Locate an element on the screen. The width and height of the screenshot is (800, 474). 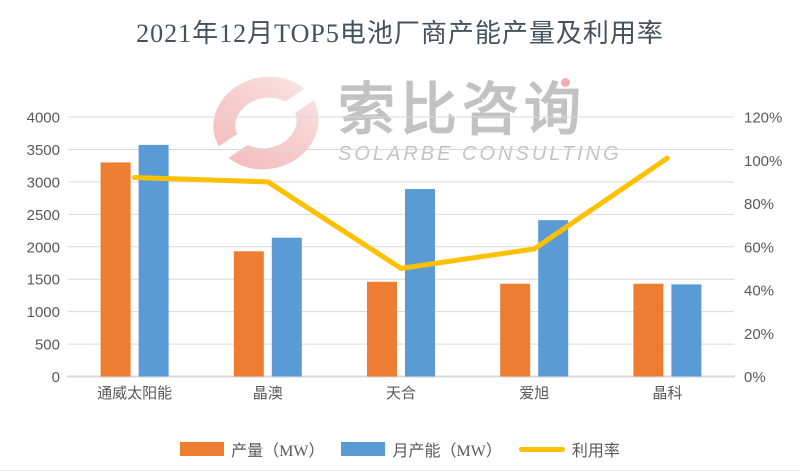
x-axis-category-label: 爱旭 is located at coordinates (534, 393).